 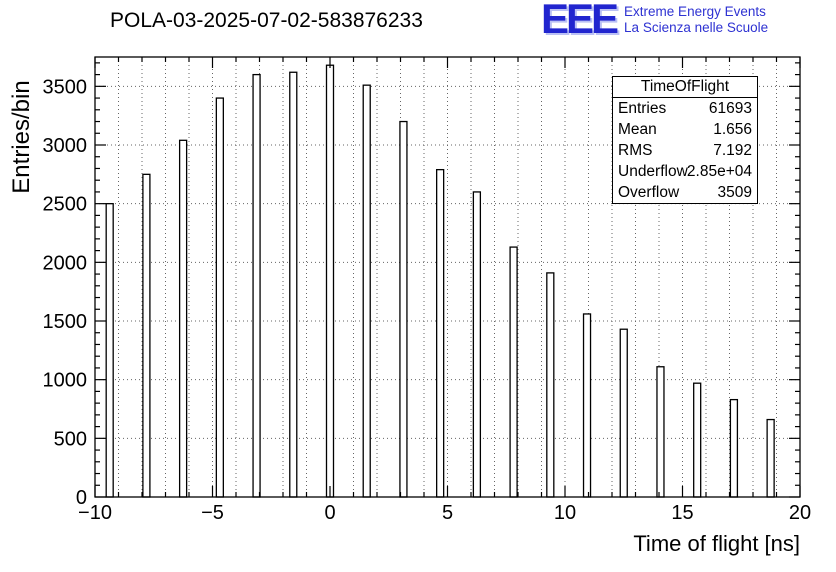 I want to click on stats-value: 2.85e+04, so click(x=719, y=171).